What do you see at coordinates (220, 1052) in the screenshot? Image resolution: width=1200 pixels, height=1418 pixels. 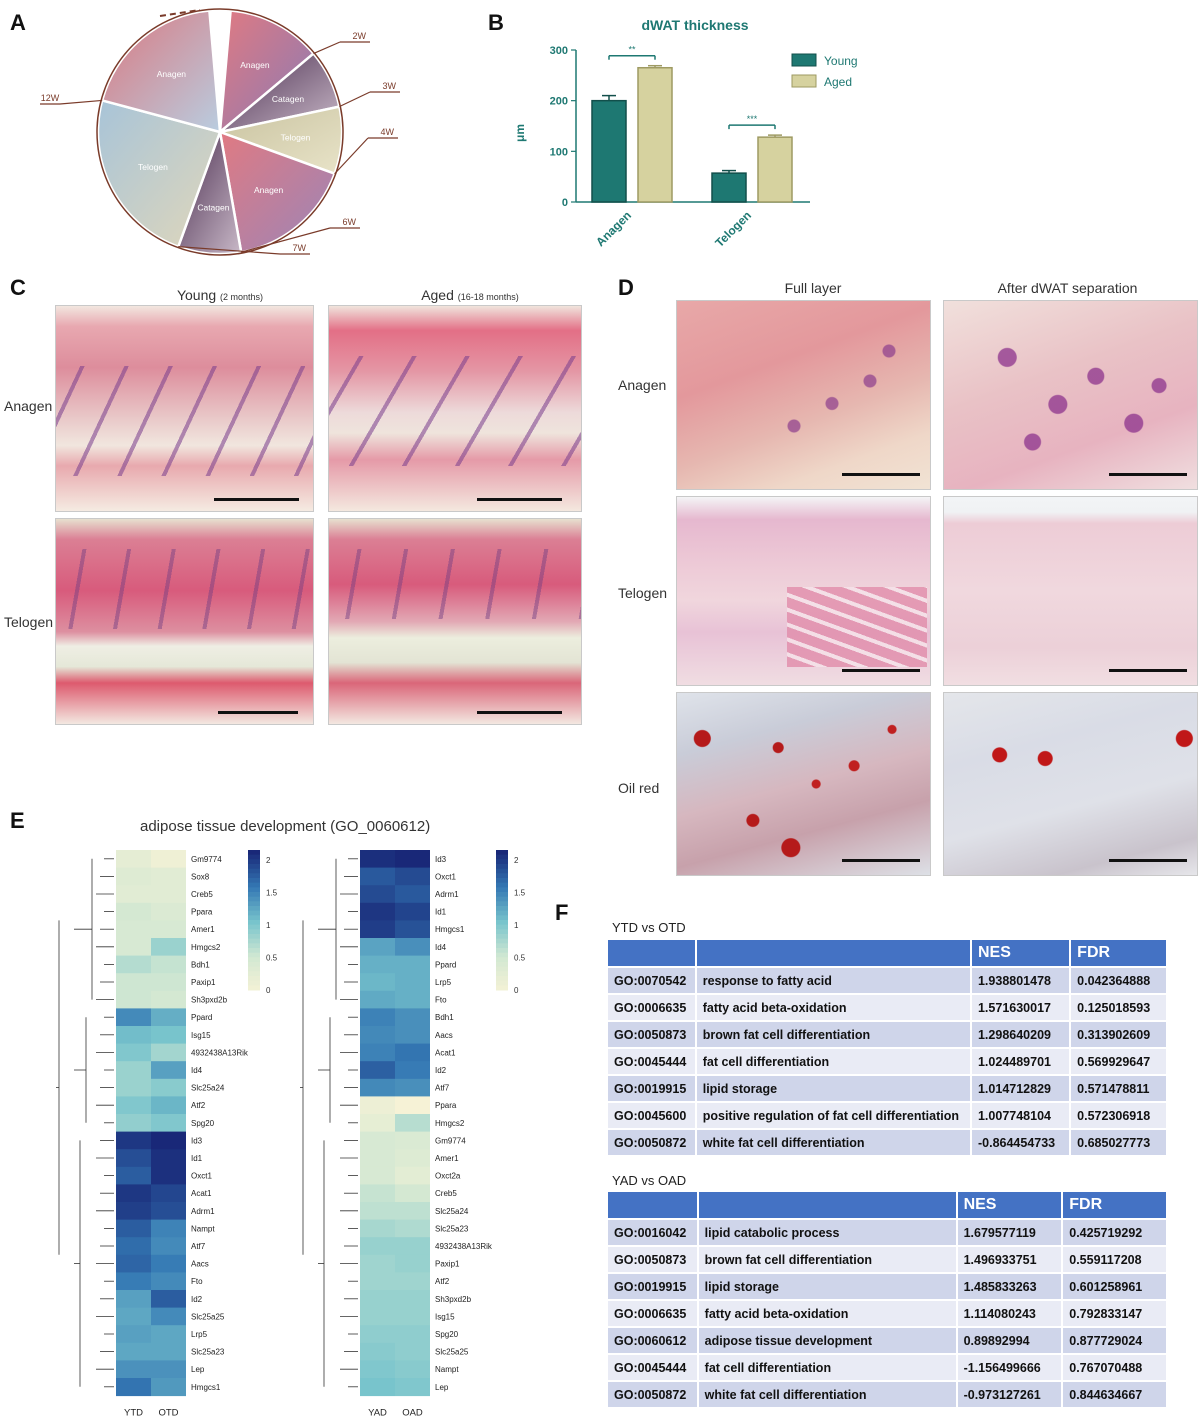 I see `gene-label: 4932438A13Rik` at bounding box center [220, 1052].